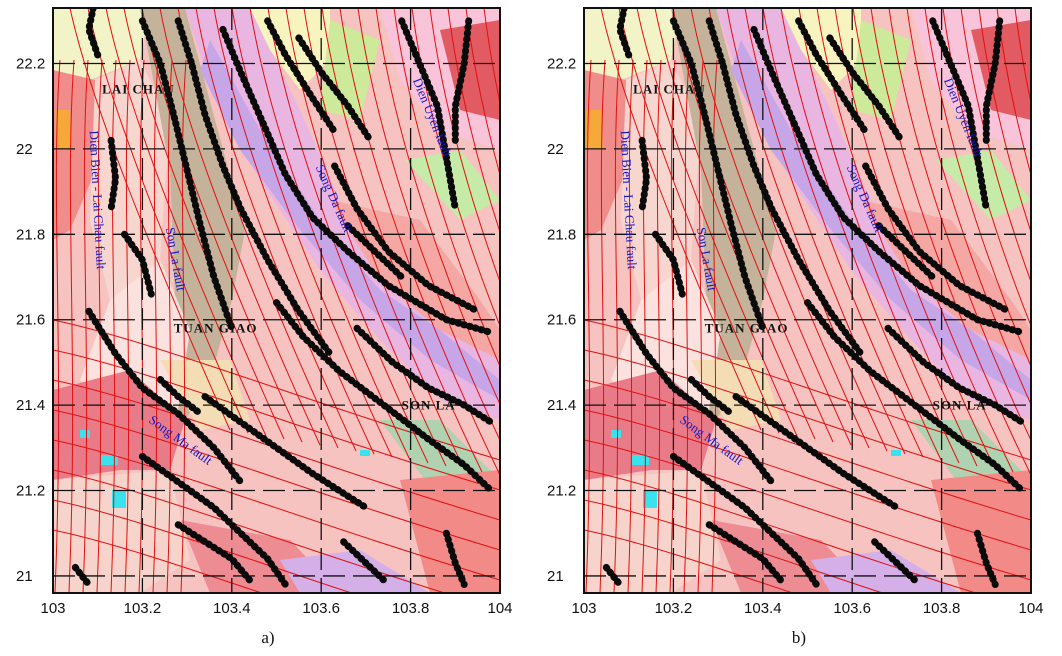 The image size is (1062, 656). What do you see at coordinates (30, 64) in the screenshot?
I see `y-tick-label: 22.2` at bounding box center [30, 64].